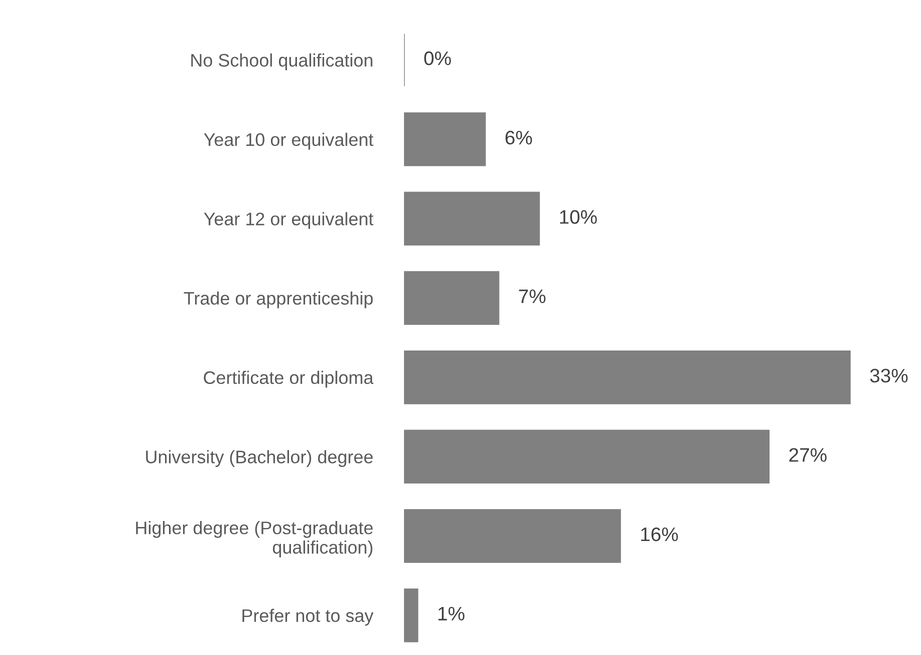 The width and height of the screenshot is (921, 655). Describe the element at coordinates (889, 375) in the screenshot. I see `data-label: 33%` at that location.